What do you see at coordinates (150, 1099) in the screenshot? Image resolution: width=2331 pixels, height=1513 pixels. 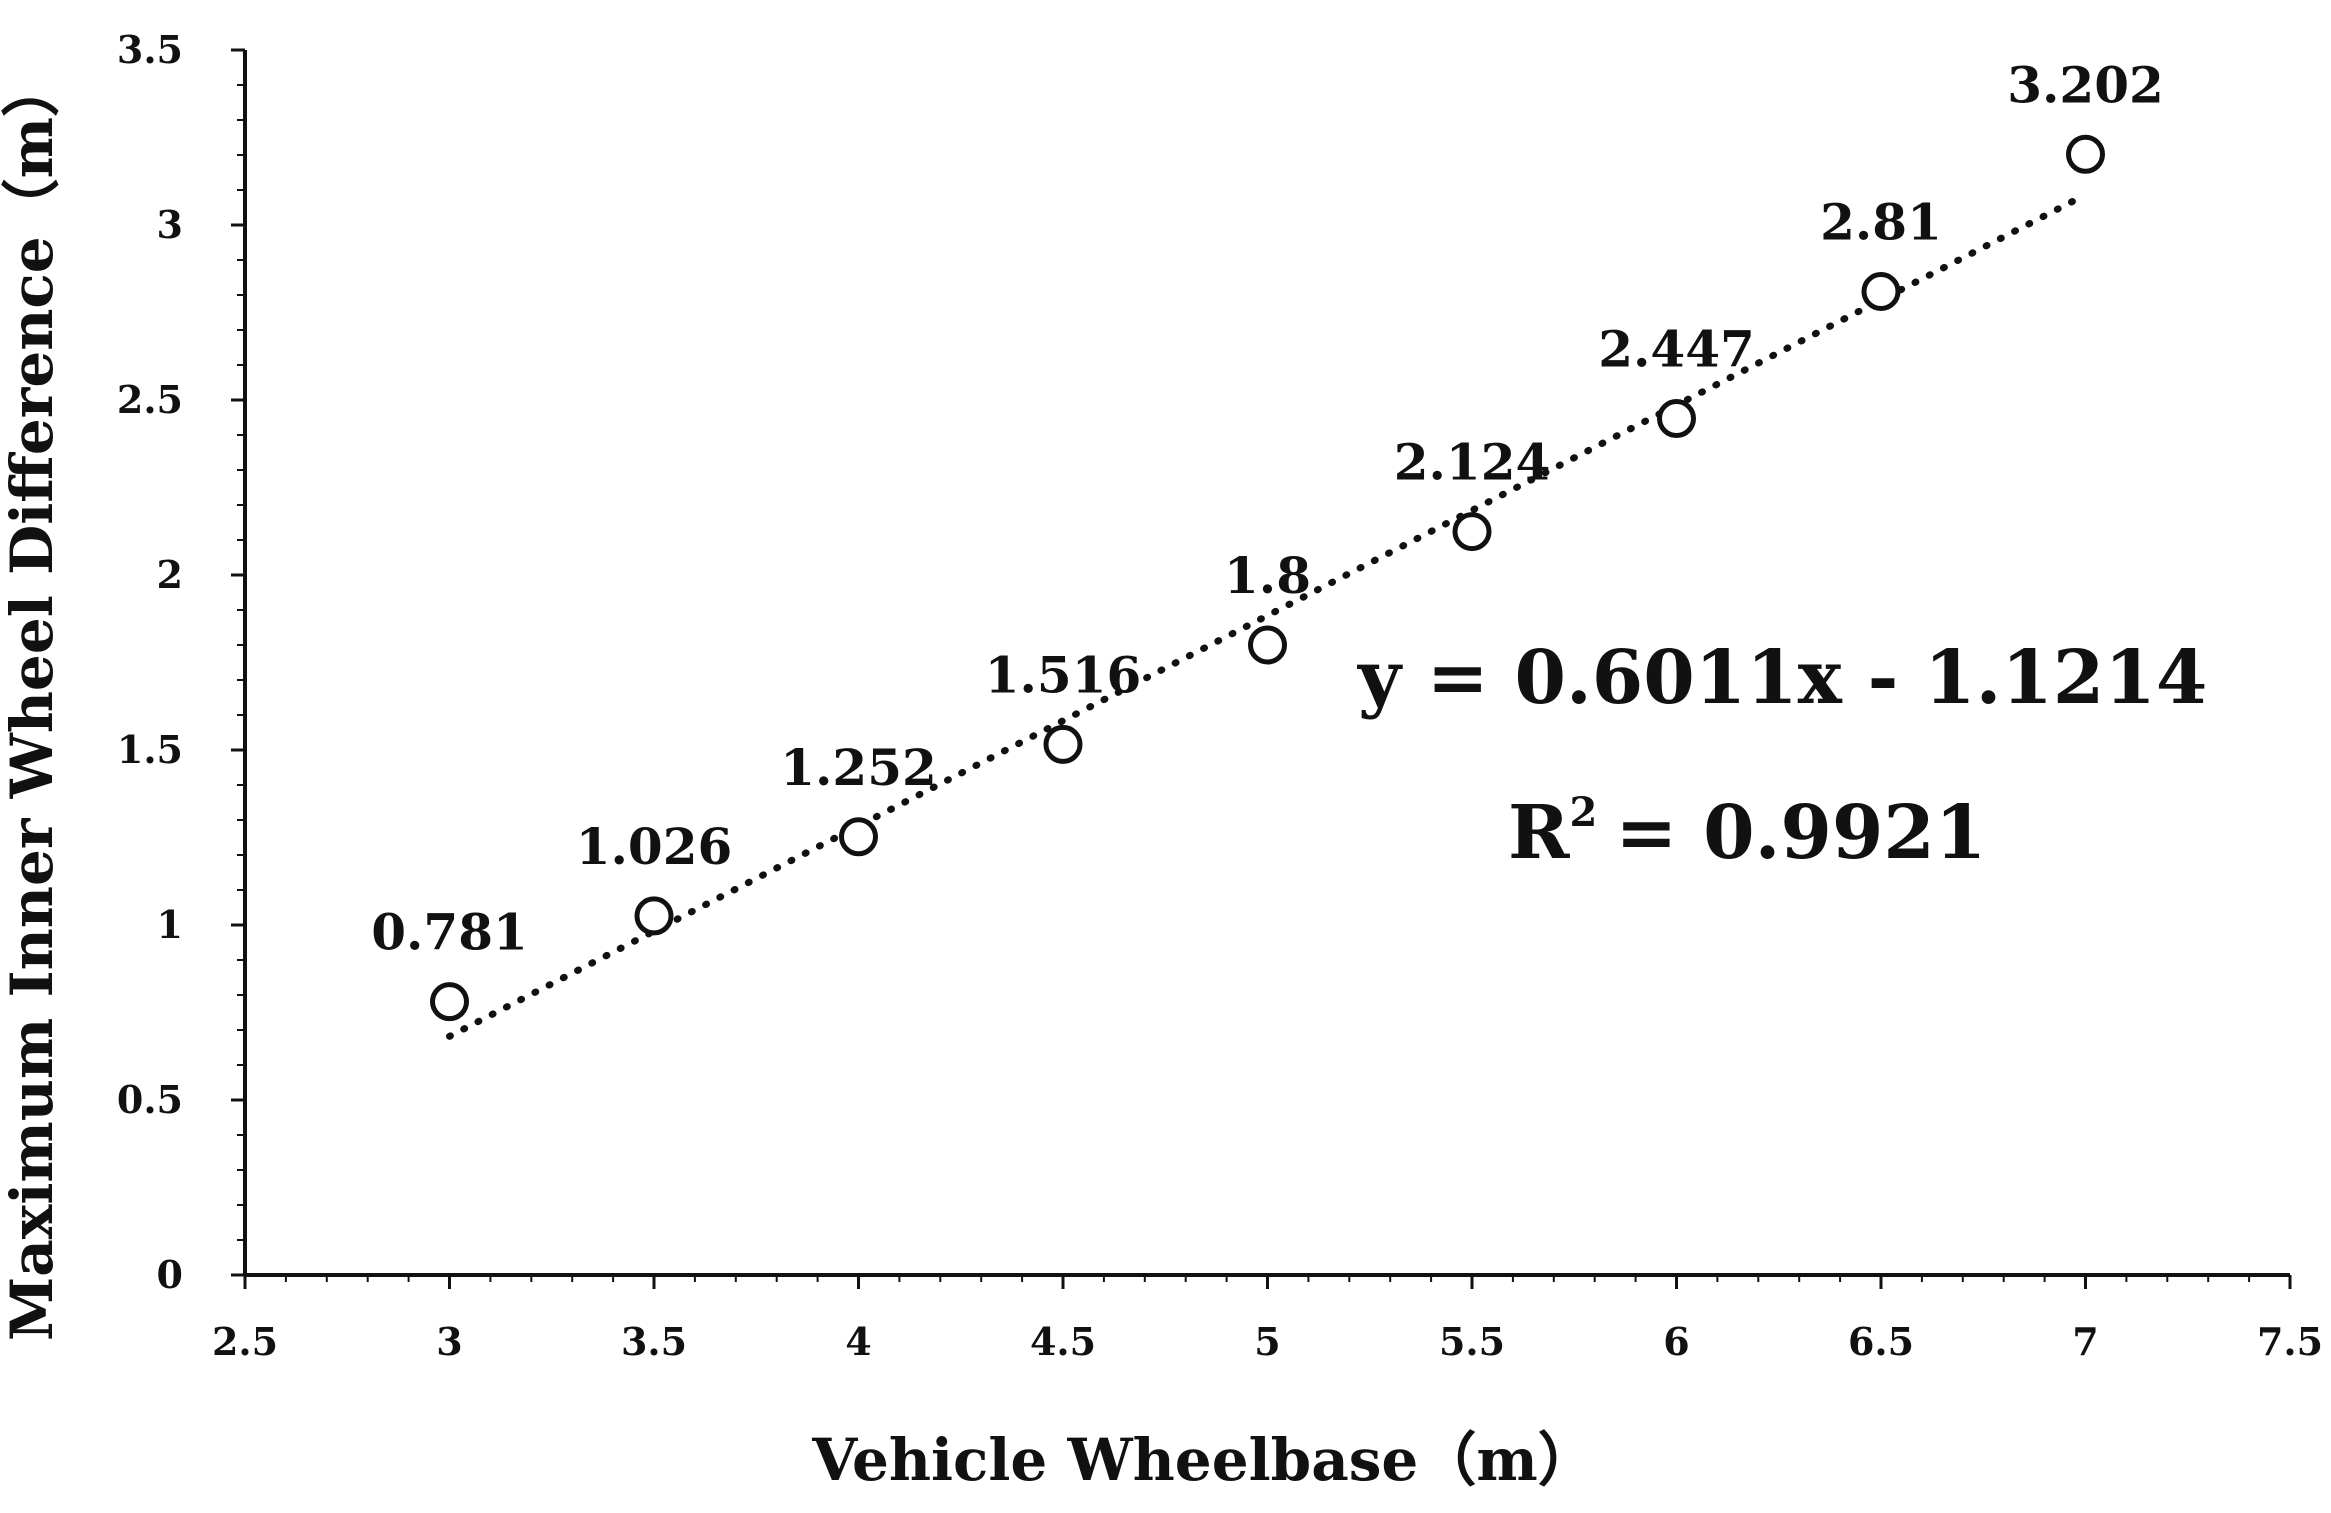 I see `y-tick-label: 0.5` at bounding box center [150, 1099].